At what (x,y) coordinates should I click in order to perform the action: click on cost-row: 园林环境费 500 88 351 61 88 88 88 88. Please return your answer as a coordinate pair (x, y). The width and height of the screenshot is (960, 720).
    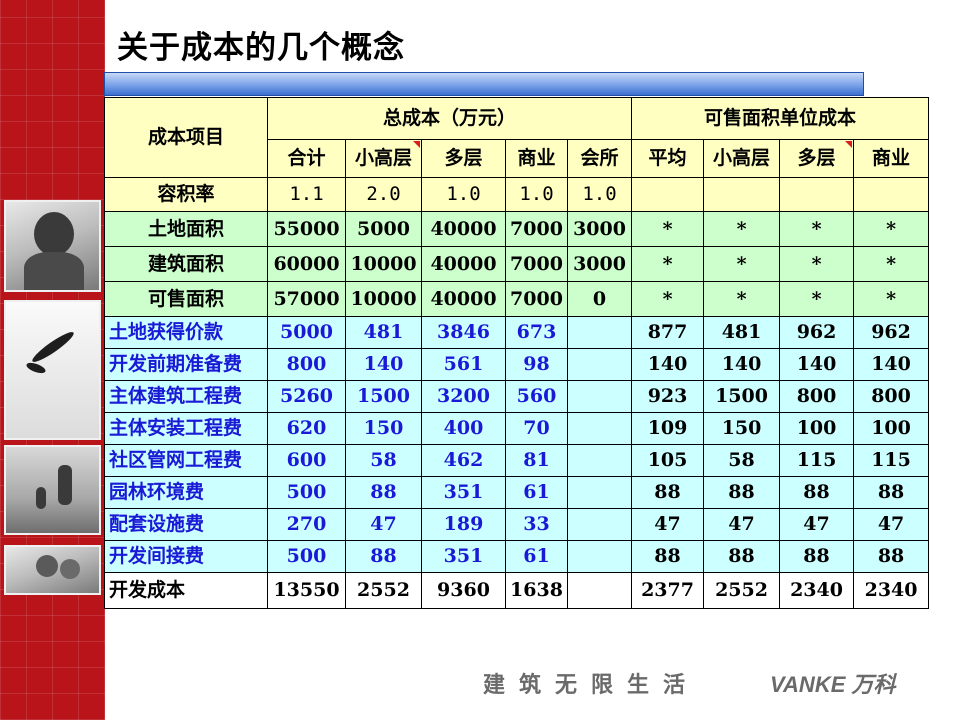
    Looking at the image, I should click on (517, 492).